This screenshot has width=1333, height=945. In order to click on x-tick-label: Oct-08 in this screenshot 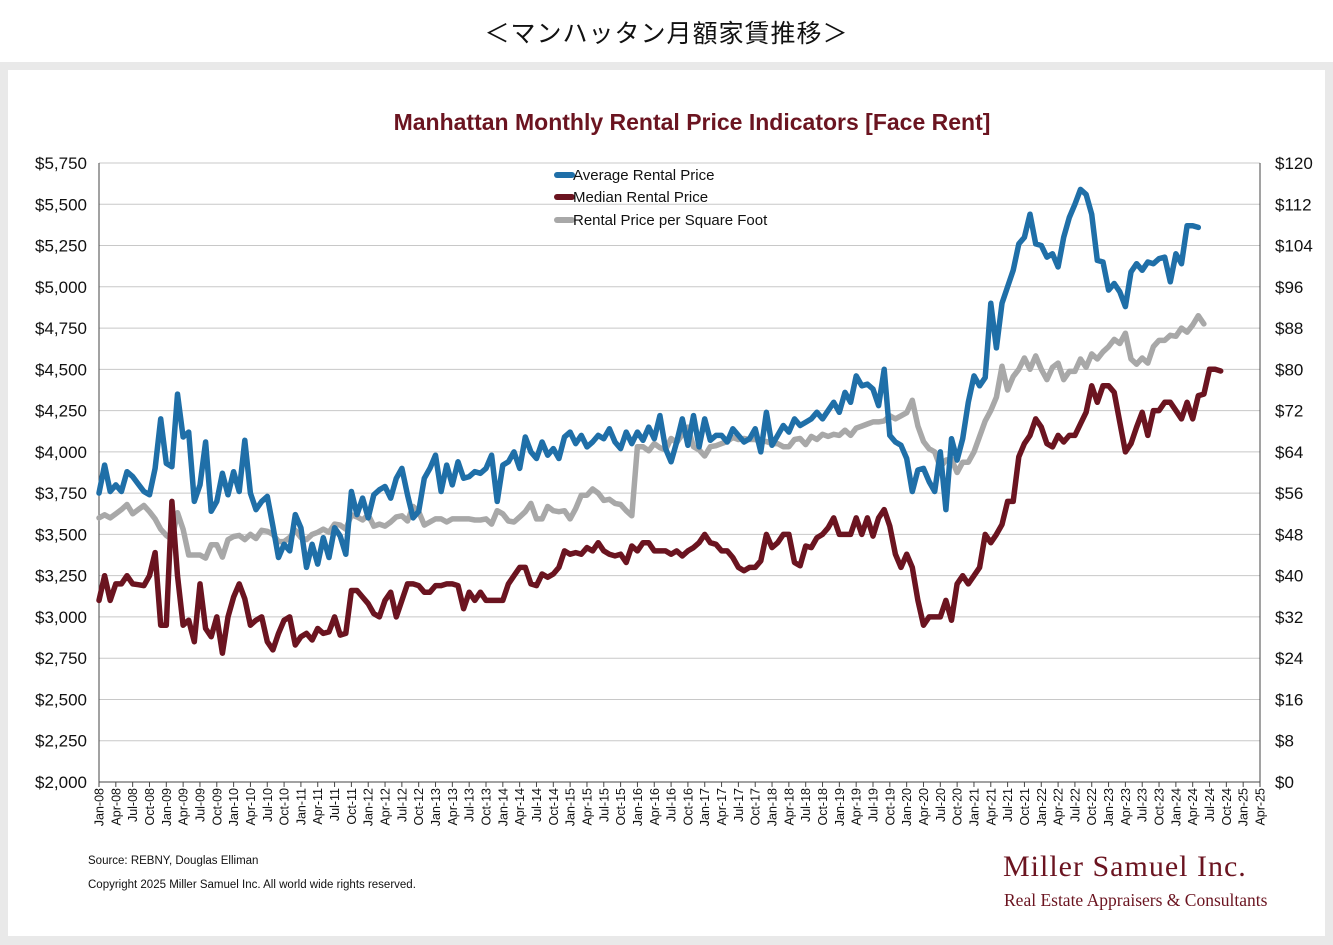, I will do `click(150, 807)`.